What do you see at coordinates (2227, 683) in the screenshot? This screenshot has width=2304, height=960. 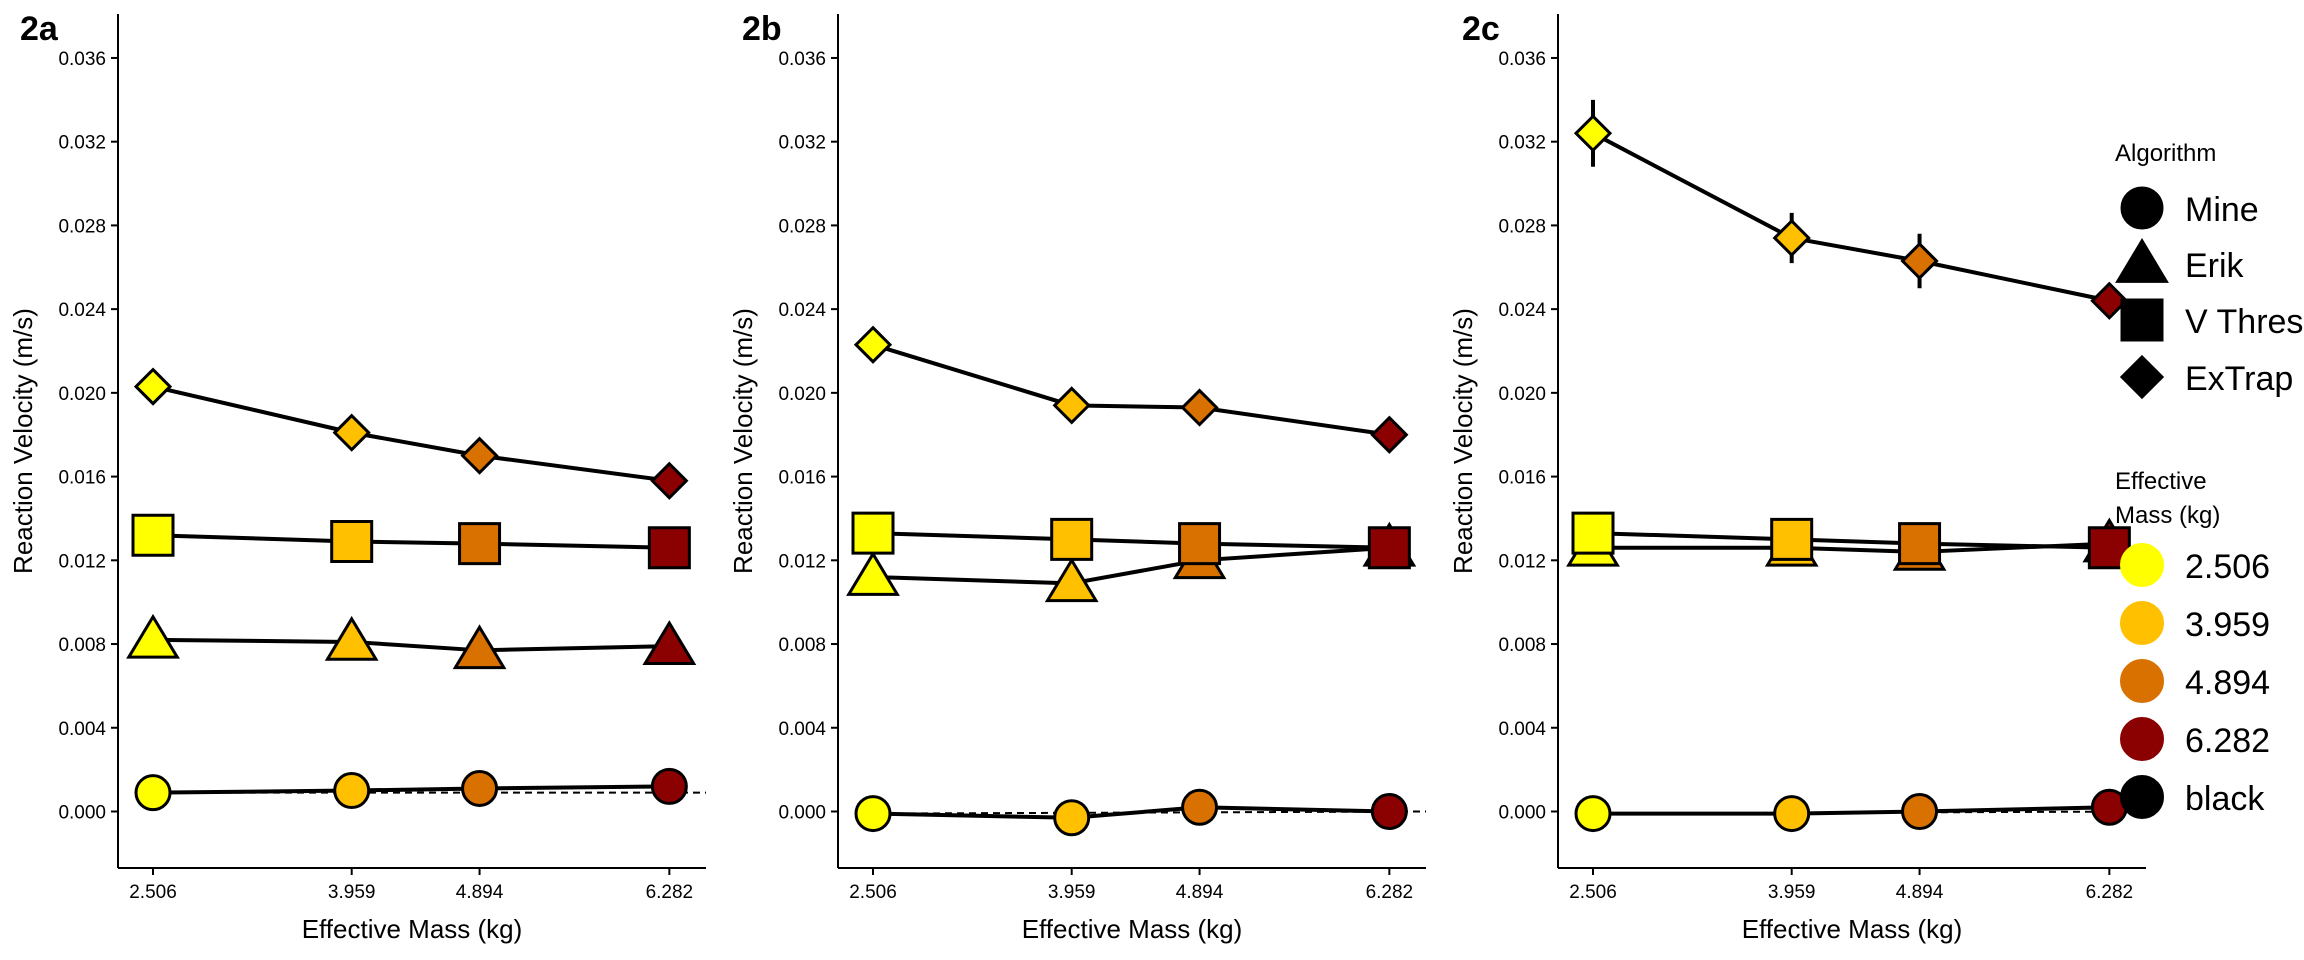 I see `legend-label-mass: 4.894` at bounding box center [2227, 683].